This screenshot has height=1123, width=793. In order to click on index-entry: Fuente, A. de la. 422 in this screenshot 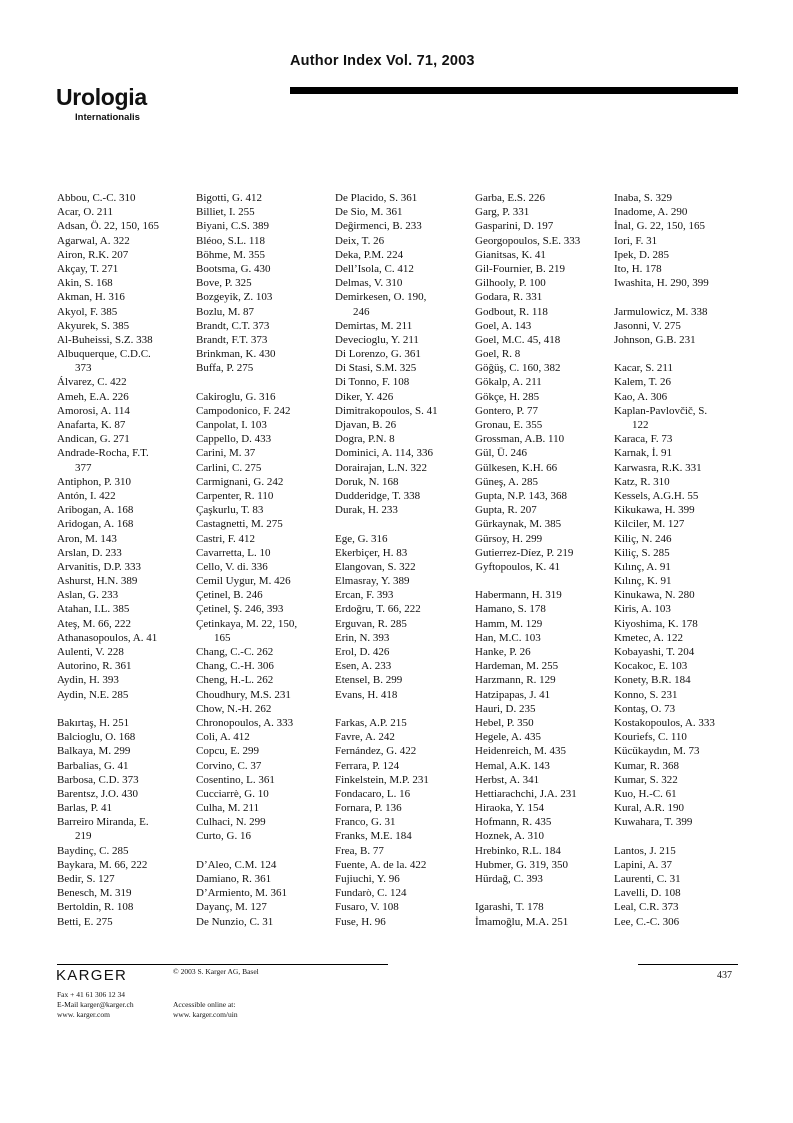, I will do `click(381, 864)`.